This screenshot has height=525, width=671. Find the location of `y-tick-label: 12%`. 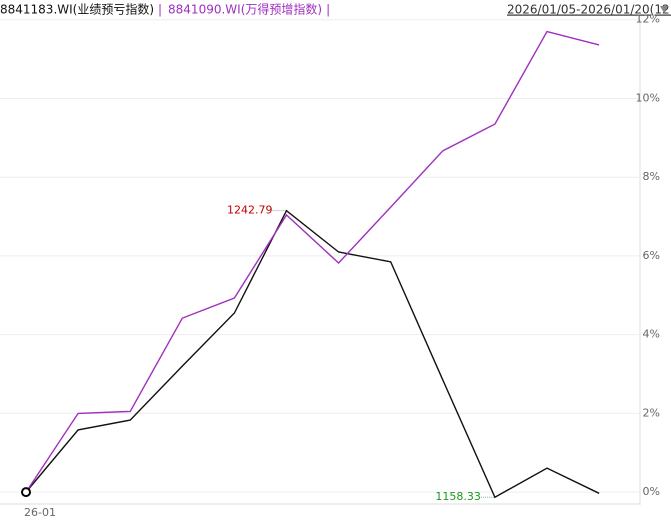

y-tick-label: 12% is located at coordinates (648, 19).